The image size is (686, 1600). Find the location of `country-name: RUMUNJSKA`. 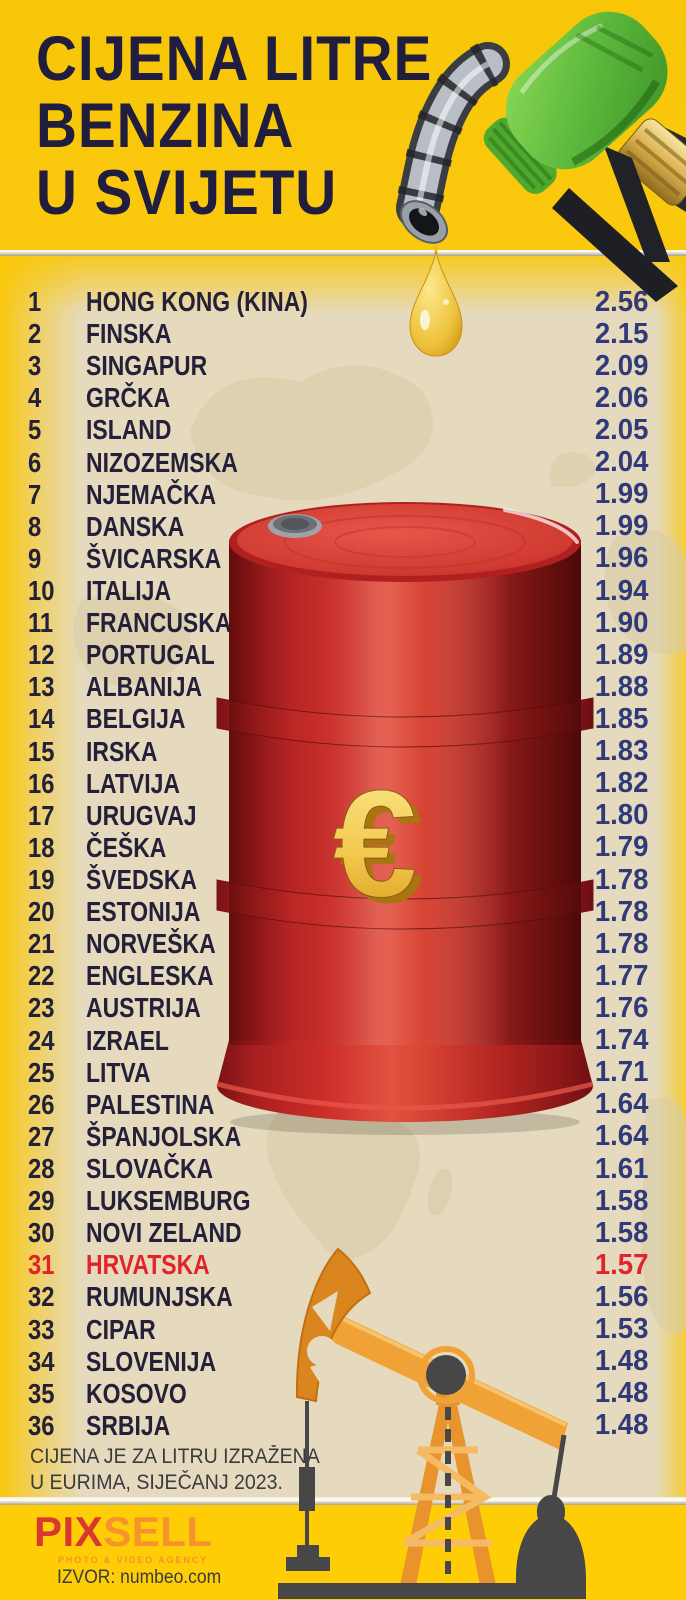

country-name: RUMUNJSKA is located at coordinates (159, 1297).